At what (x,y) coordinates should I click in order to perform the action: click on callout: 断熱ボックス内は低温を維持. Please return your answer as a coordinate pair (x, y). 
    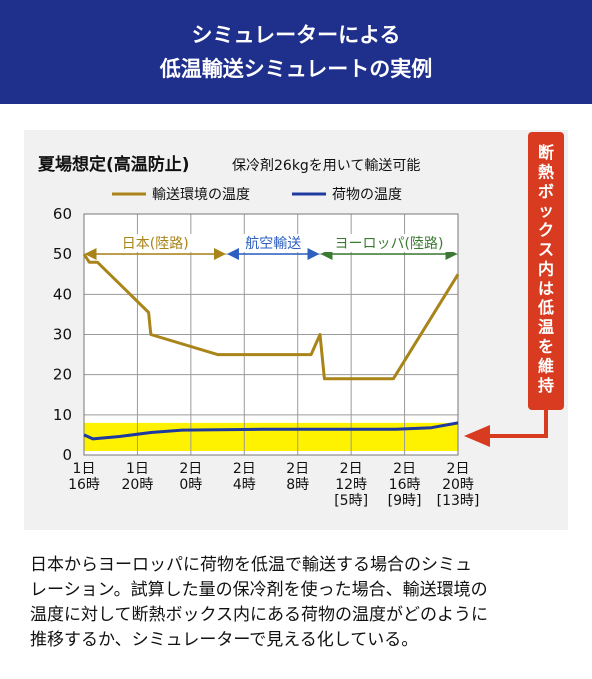
    Looking at the image, I should click on (514, 289).